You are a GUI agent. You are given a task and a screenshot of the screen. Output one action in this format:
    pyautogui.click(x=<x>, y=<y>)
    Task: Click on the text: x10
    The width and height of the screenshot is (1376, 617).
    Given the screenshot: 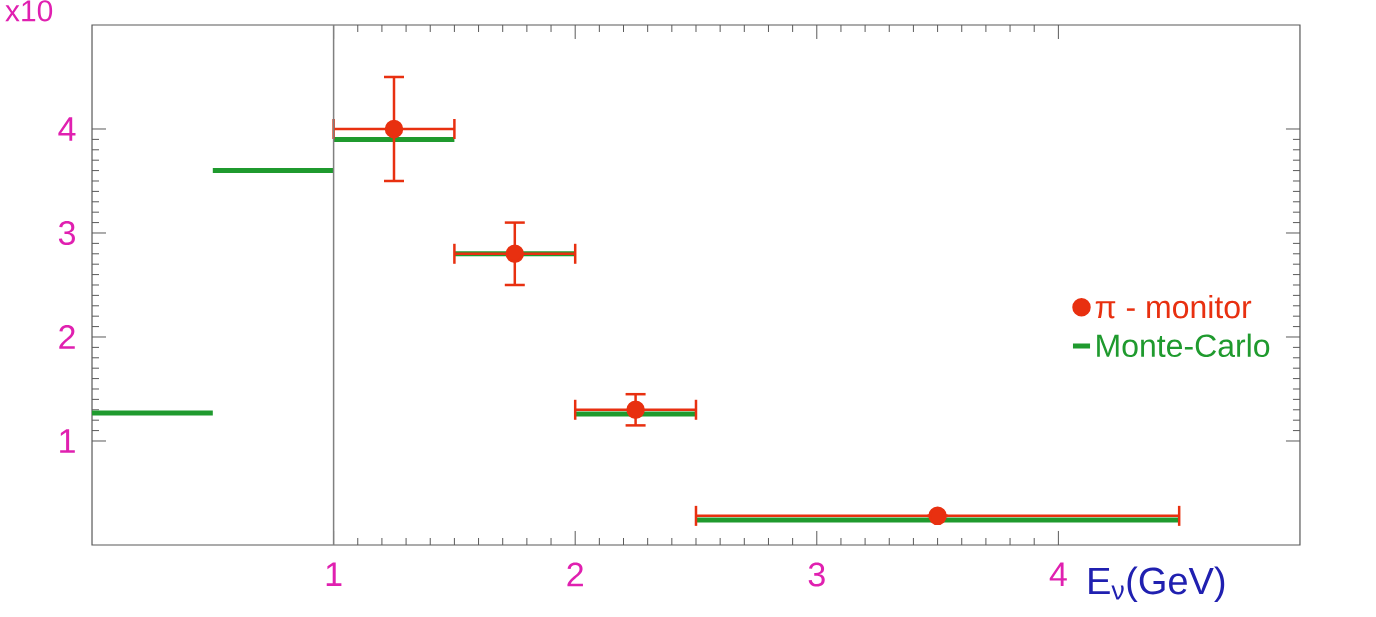 What is the action you would take?
    pyautogui.click(x=29, y=11)
    